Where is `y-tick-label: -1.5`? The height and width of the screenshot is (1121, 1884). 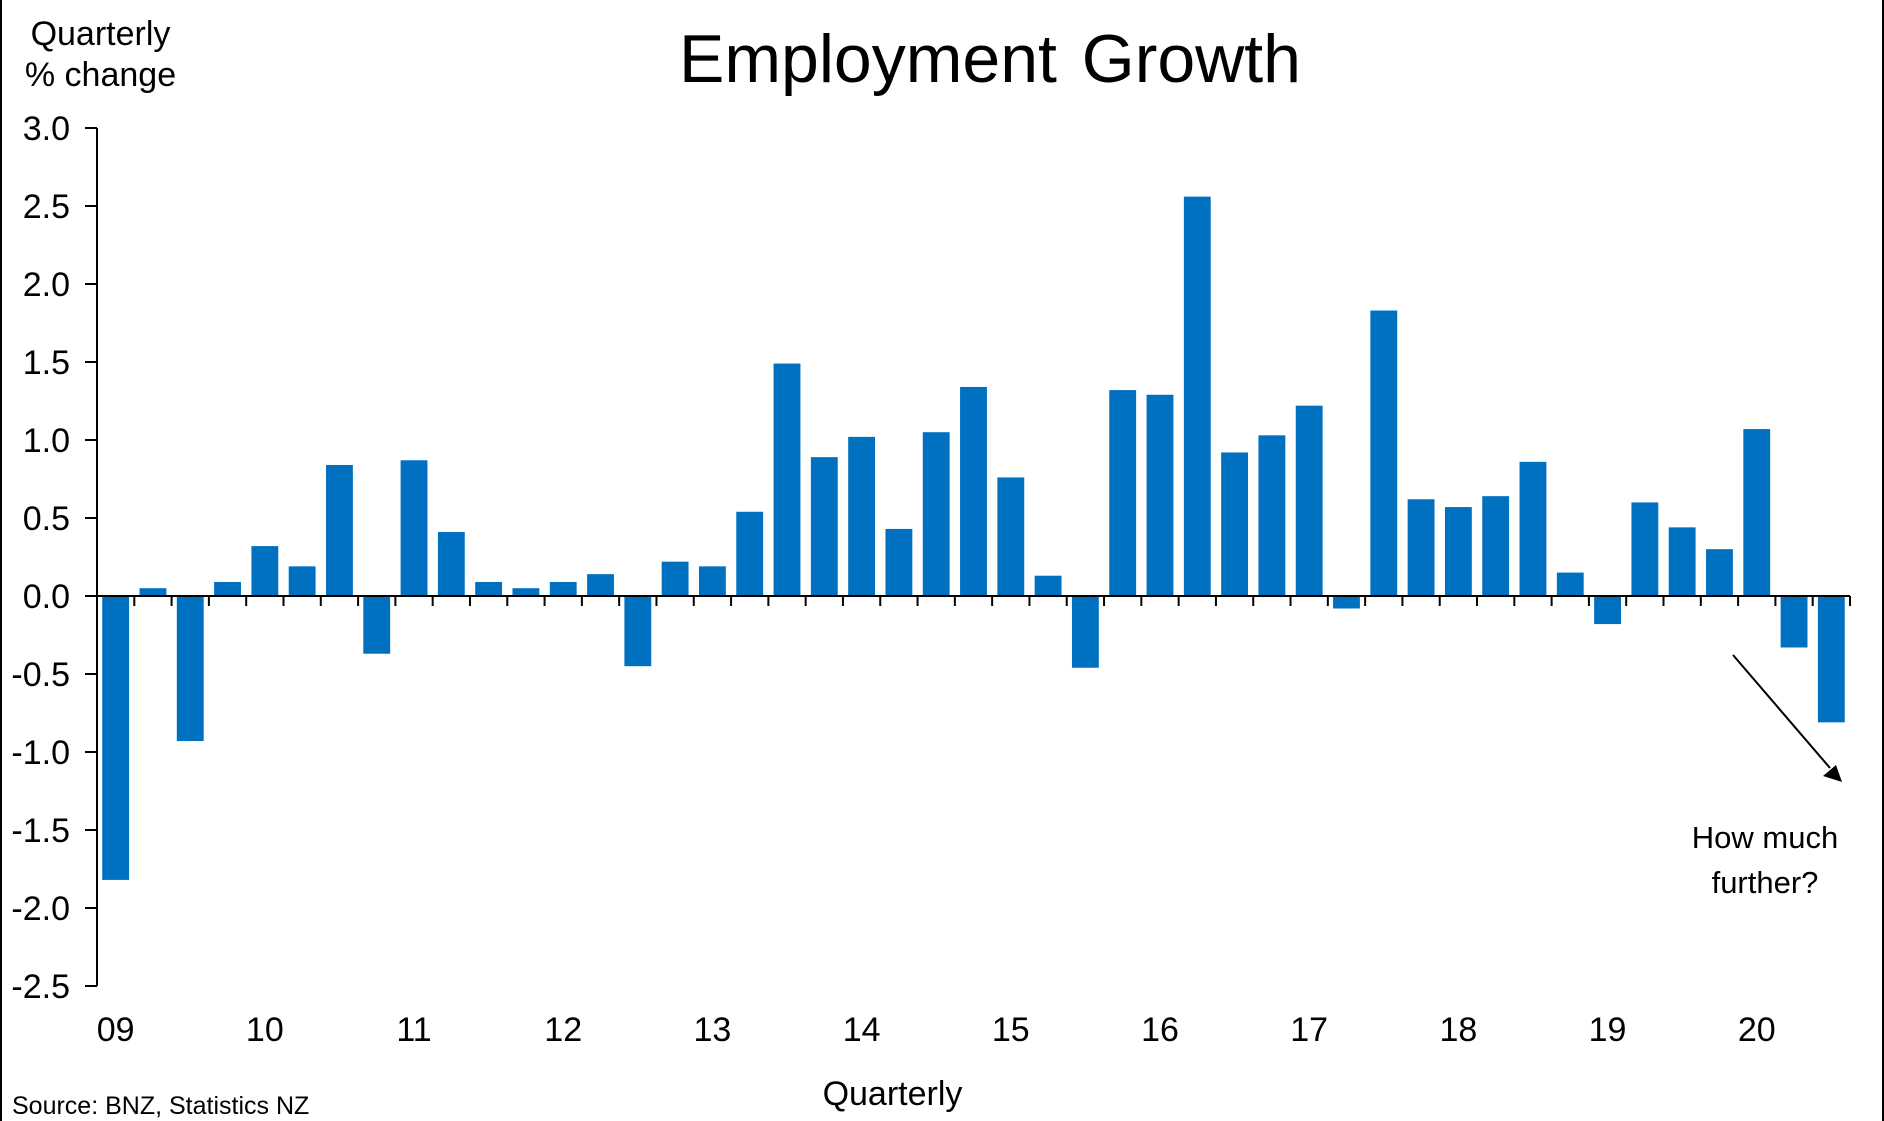
y-tick-label: -1.5 is located at coordinates (40, 831).